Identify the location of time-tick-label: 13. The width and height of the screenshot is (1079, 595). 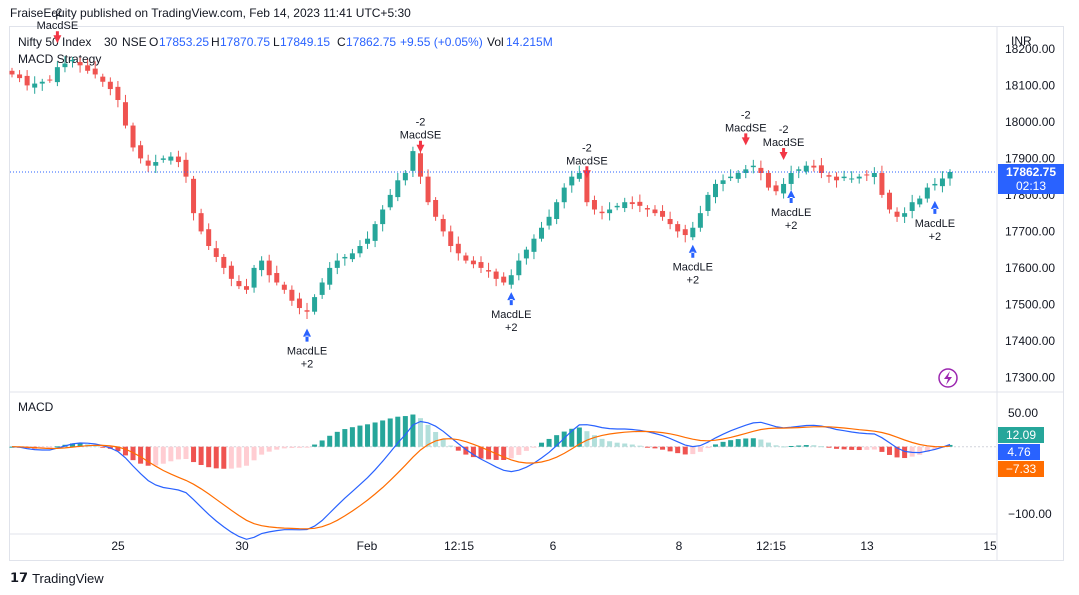
(867, 546).